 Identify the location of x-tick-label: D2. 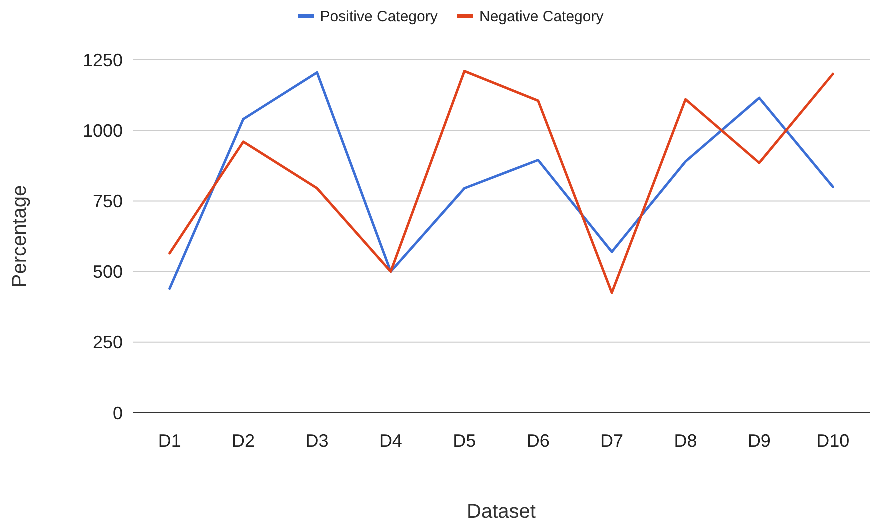
(244, 441).